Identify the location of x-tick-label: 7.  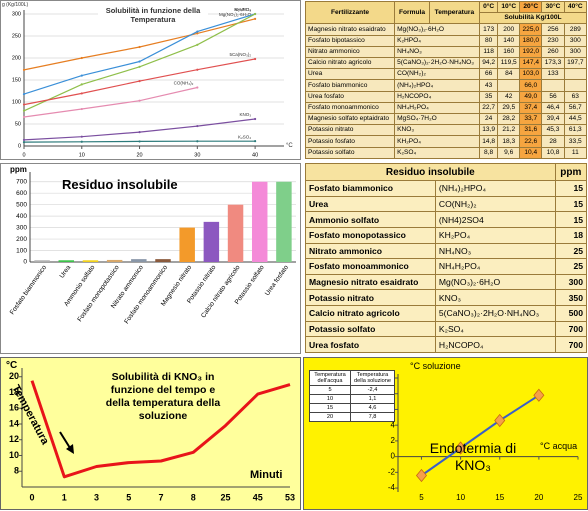
(160, 497).